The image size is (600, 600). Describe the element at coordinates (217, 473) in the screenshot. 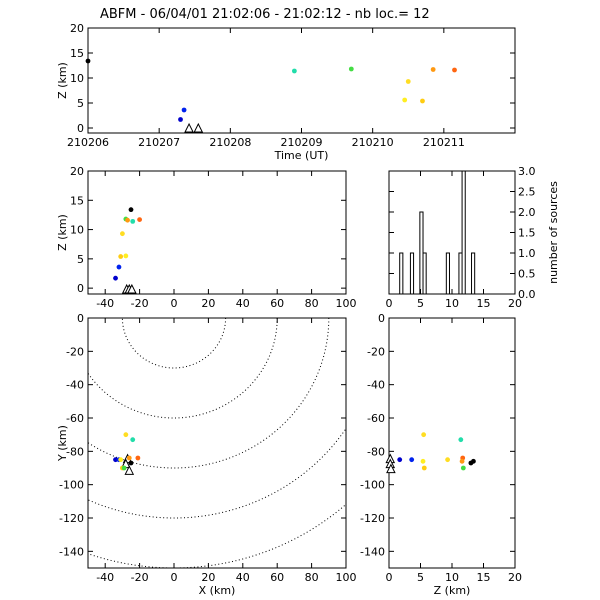

I see `range-contour` at that location.